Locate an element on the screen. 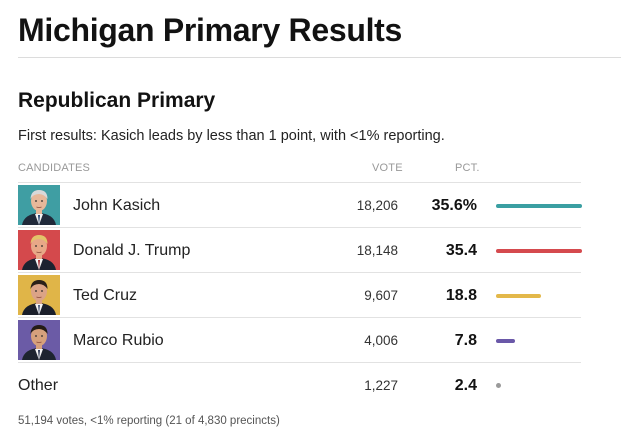 This screenshot has height=447, width=621. column-header-vote: VOTE is located at coordinates (387, 168).